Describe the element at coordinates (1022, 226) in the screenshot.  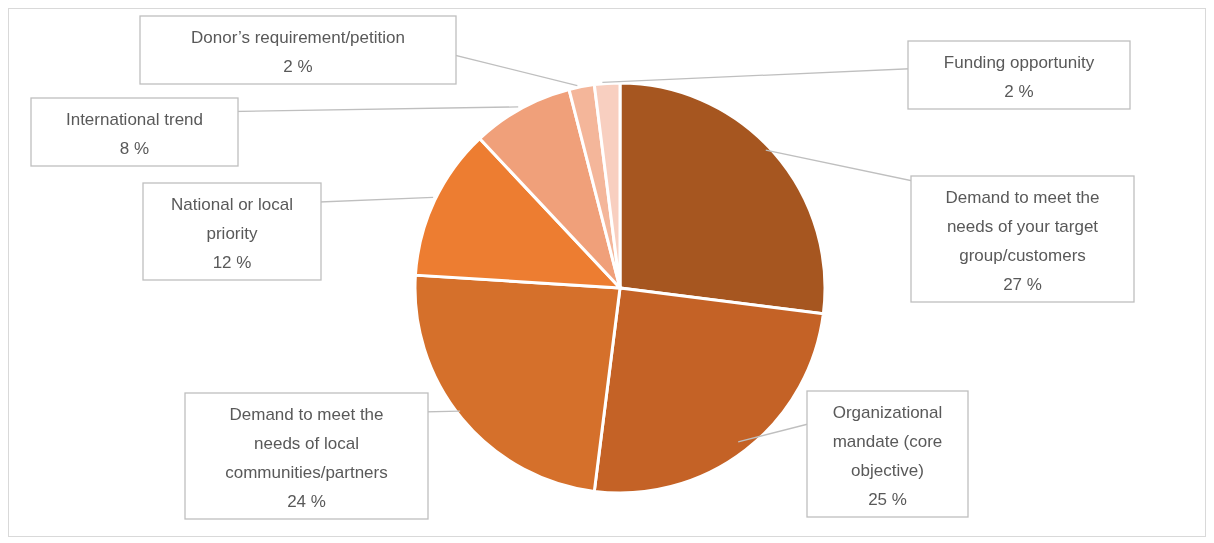
I see `slice-label: Demand to meet the needs of your target group/customers` at that location.